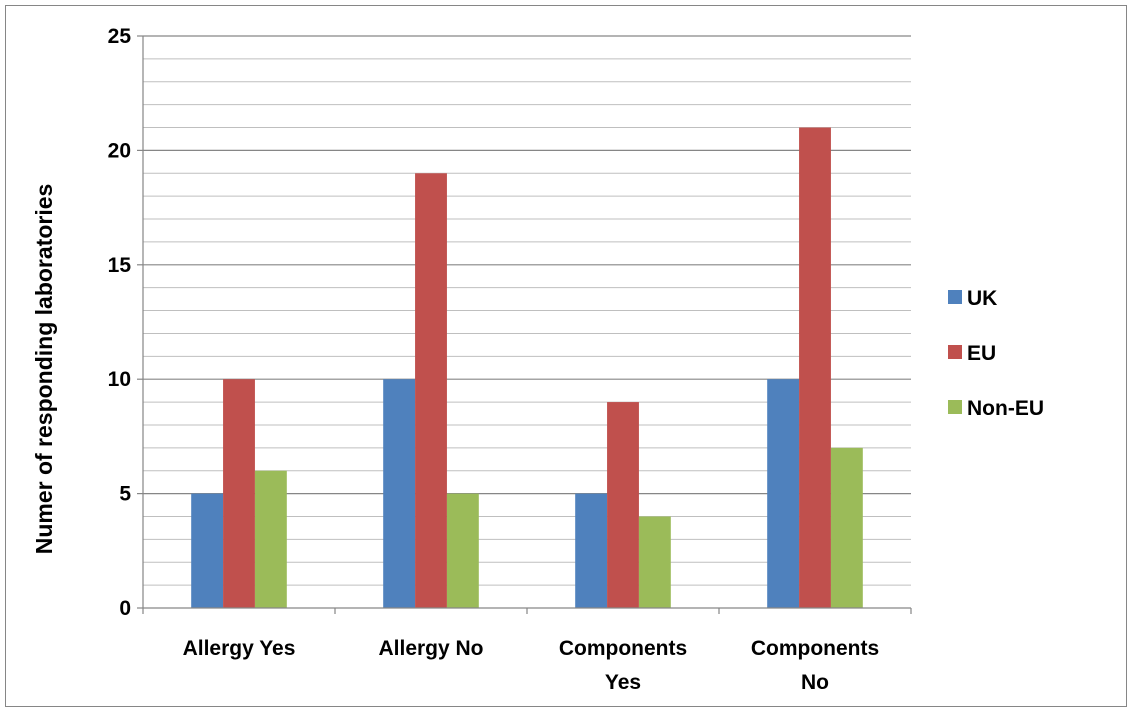 Image resolution: width=1133 pixels, height=713 pixels. What do you see at coordinates (44, 369) in the screenshot?
I see `y-axis-title: Numer of responding laboratories` at bounding box center [44, 369].